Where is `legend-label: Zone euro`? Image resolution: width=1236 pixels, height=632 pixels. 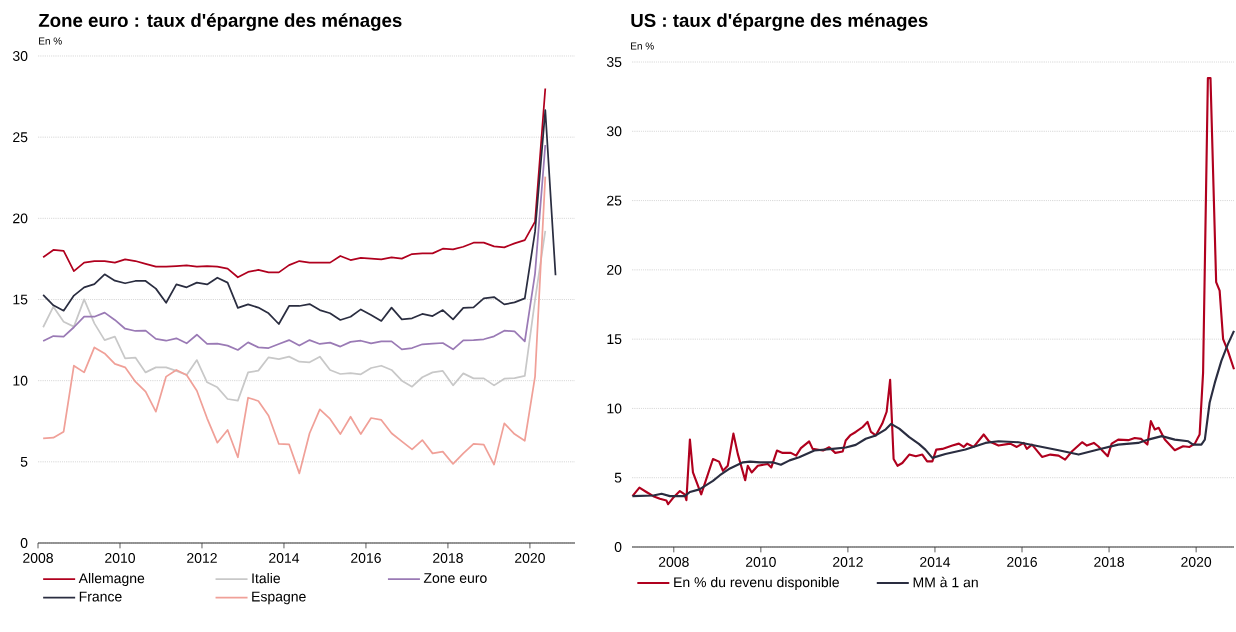 legend-label: Zone euro is located at coordinates (455, 578).